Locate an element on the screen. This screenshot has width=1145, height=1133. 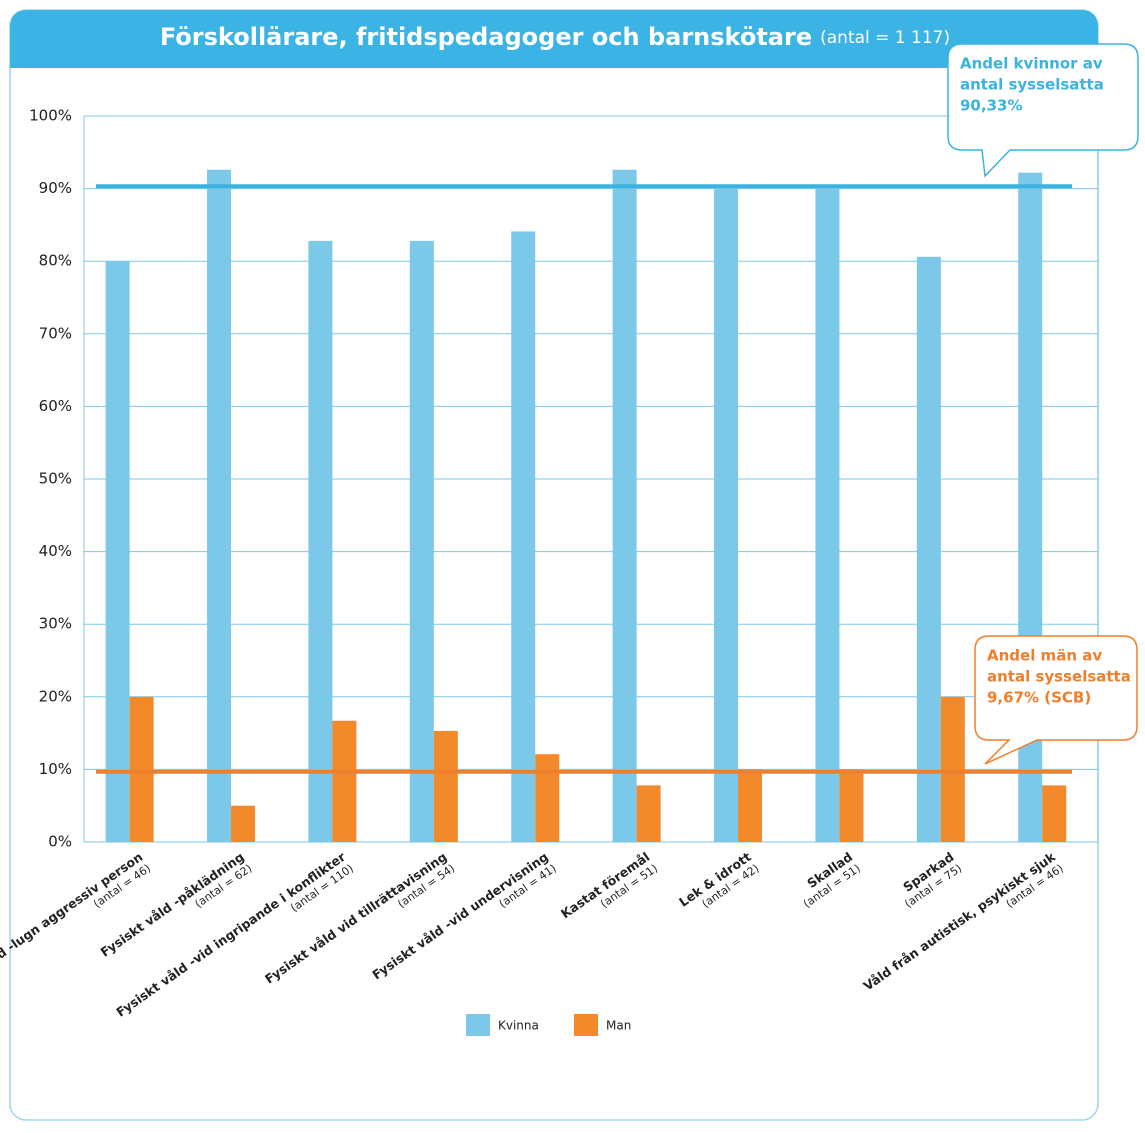
y-tick-label: 40% is located at coordinates (55, 551).